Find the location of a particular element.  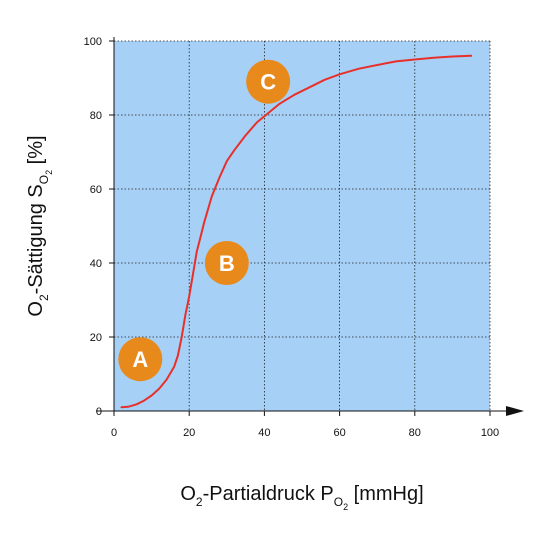

y-axis-title-sub2: O is located at coordinates (44, 179).